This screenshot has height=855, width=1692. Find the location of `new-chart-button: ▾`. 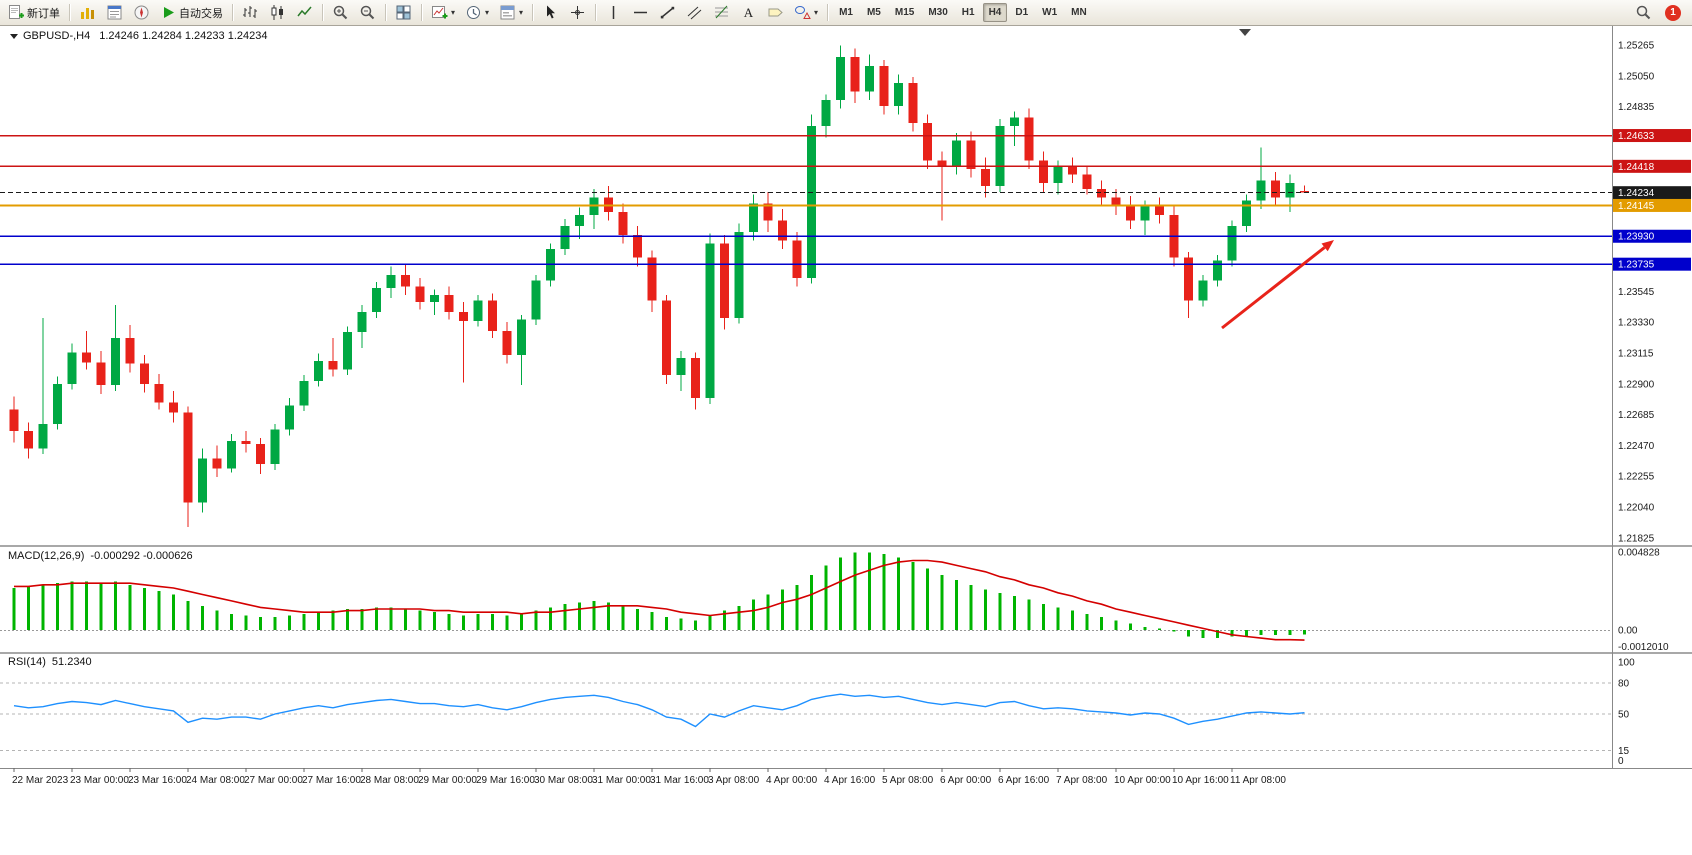

new-chart-button: ▾ is located at coordinates (443, 13).